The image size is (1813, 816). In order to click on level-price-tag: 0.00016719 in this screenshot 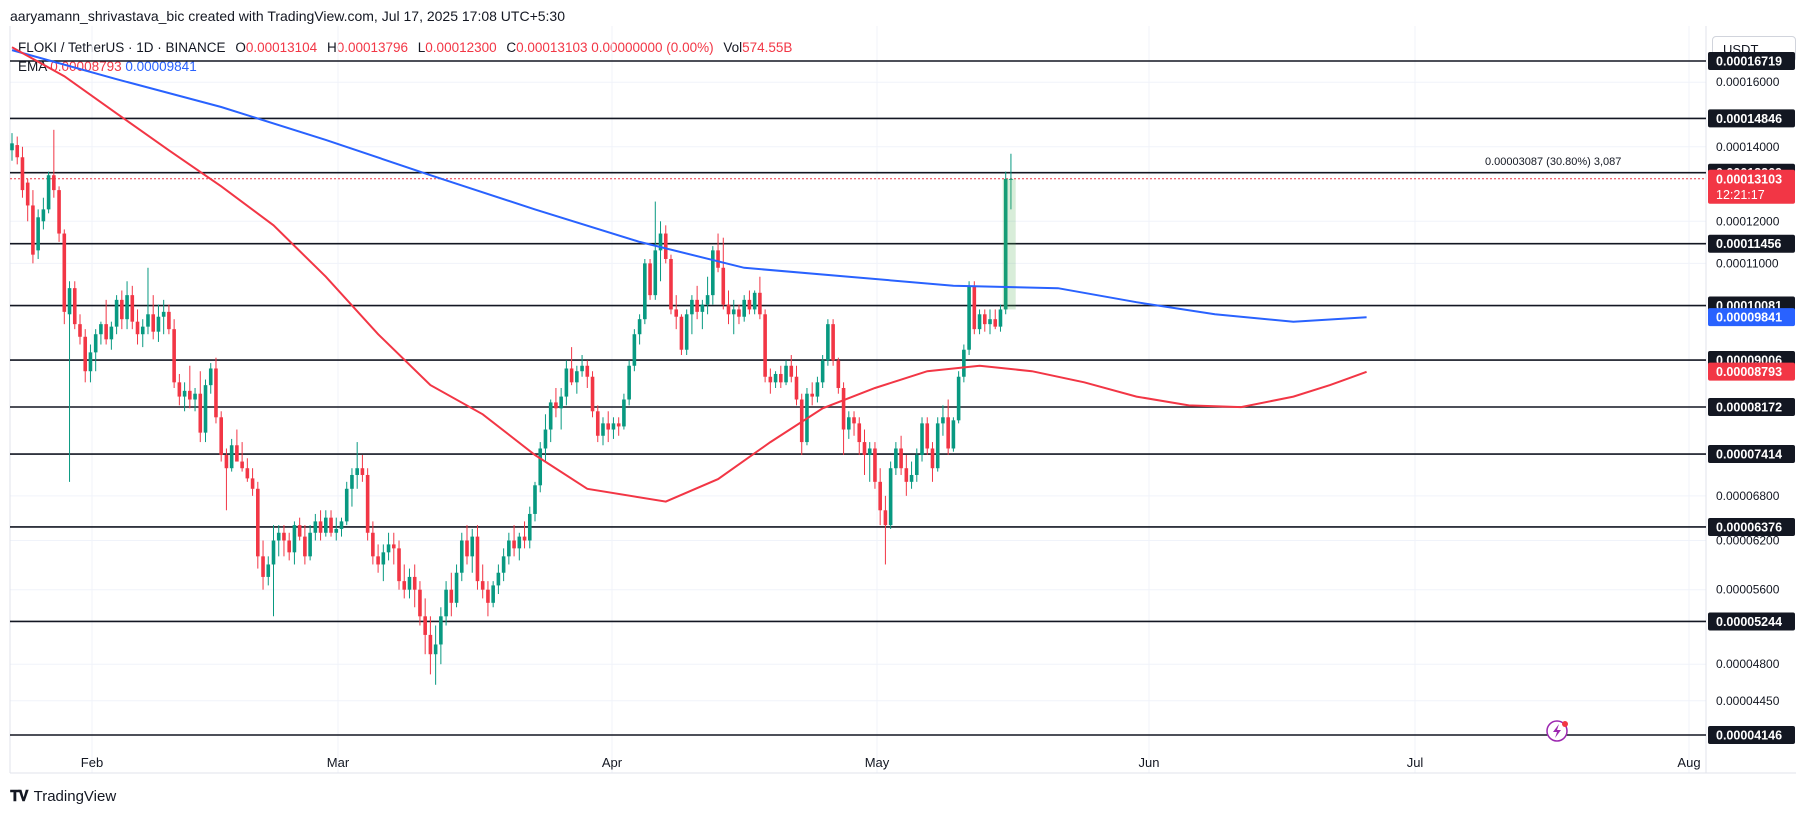, I will do `click(1749, 62)`.